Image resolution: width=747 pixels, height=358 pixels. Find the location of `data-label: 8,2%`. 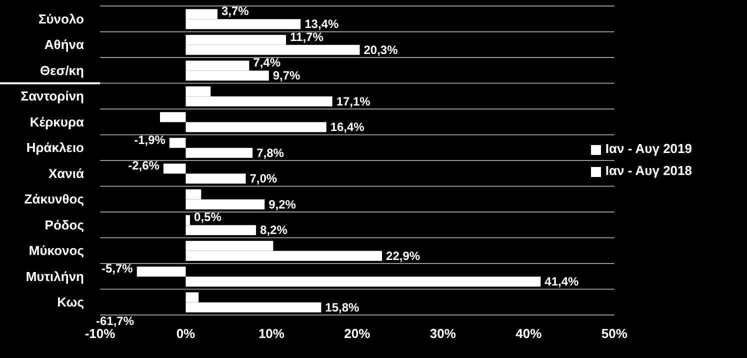

data-label: 8,2% is located at coordinates (274, 230).